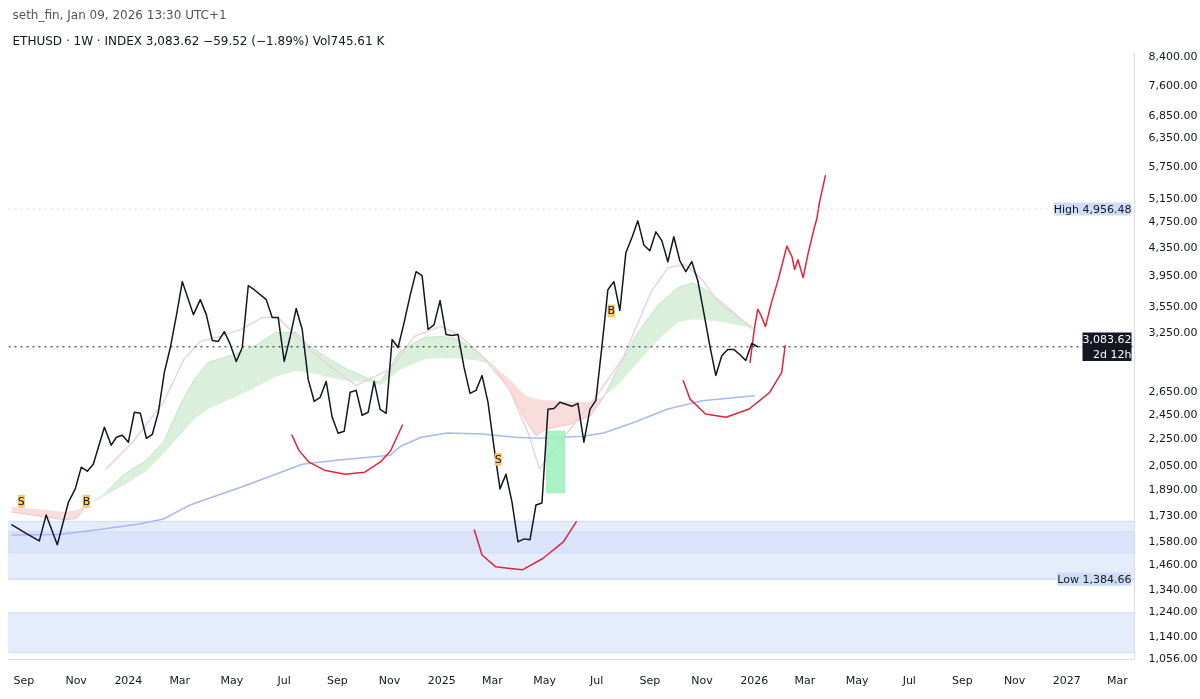 This screenshot has height=699, width=1200. What do you see at coordinates (1173, 636) in the screenshot?
I see `y-tick-label: 1,140.00` at bounding box center [1173, 636].